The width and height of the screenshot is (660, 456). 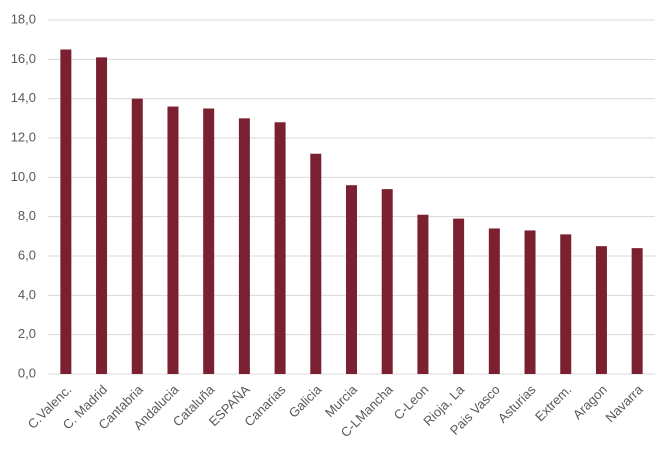 What do you see at coordinates (27, 254) in the screenshot?
I see `y-tick-label: 6,0` at bounding box center [27, 254].